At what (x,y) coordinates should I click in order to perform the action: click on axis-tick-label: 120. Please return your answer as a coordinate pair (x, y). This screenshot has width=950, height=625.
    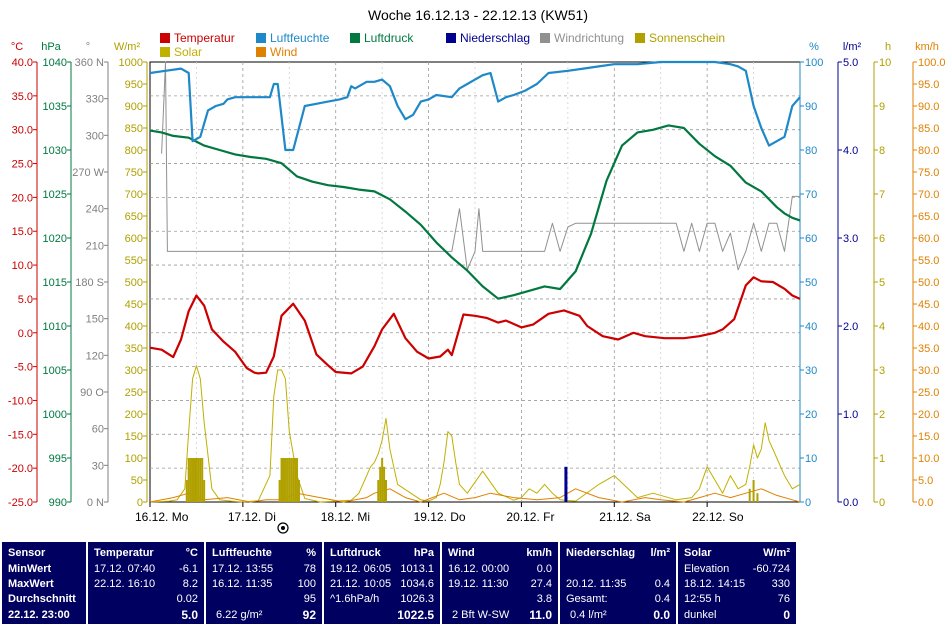
    Looking at the image, I should click on (95, 356).